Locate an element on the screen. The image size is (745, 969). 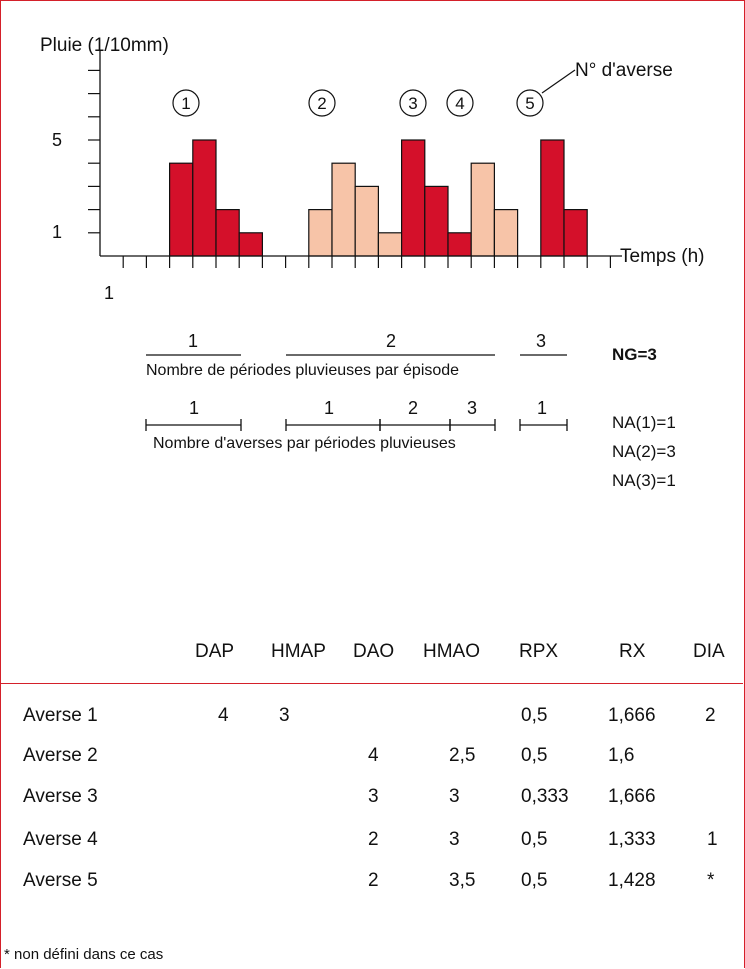
averse-count-label-1: 1 is located at coordinates (194, 408).